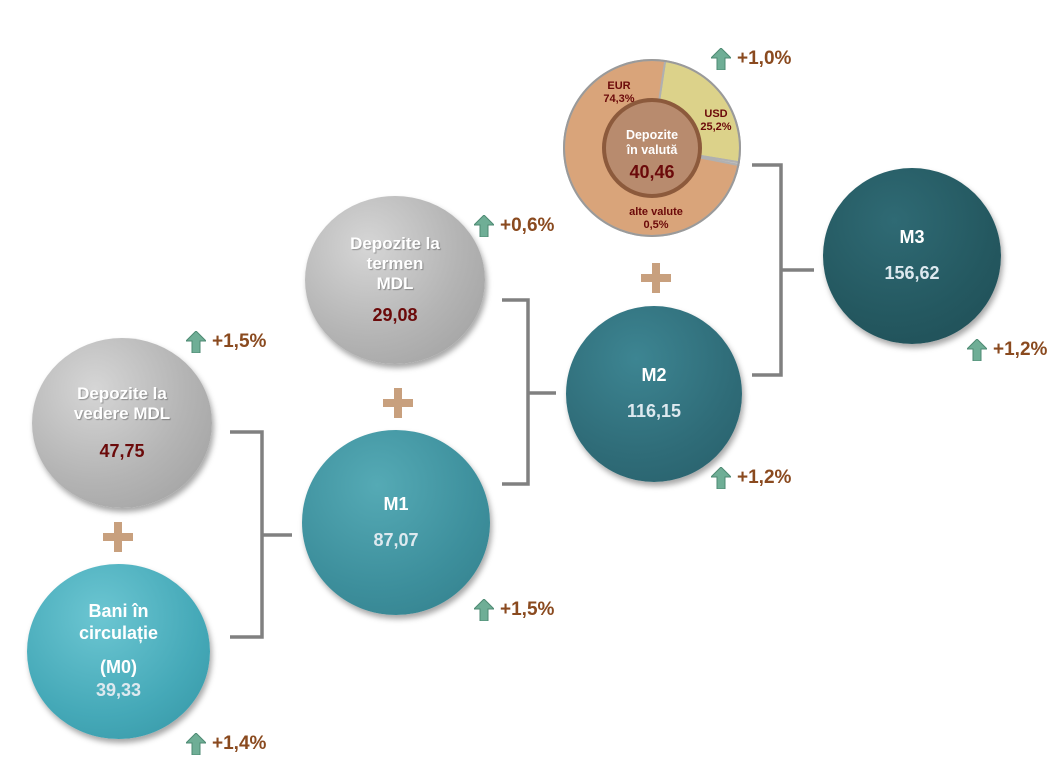 This screenshot has height=765, width=1061. I want to click on change-termen: +0,6%, so click(514, 226).